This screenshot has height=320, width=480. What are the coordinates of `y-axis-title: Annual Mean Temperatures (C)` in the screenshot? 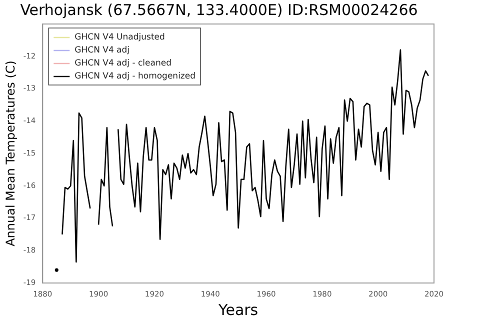 It's located at (10, 153).